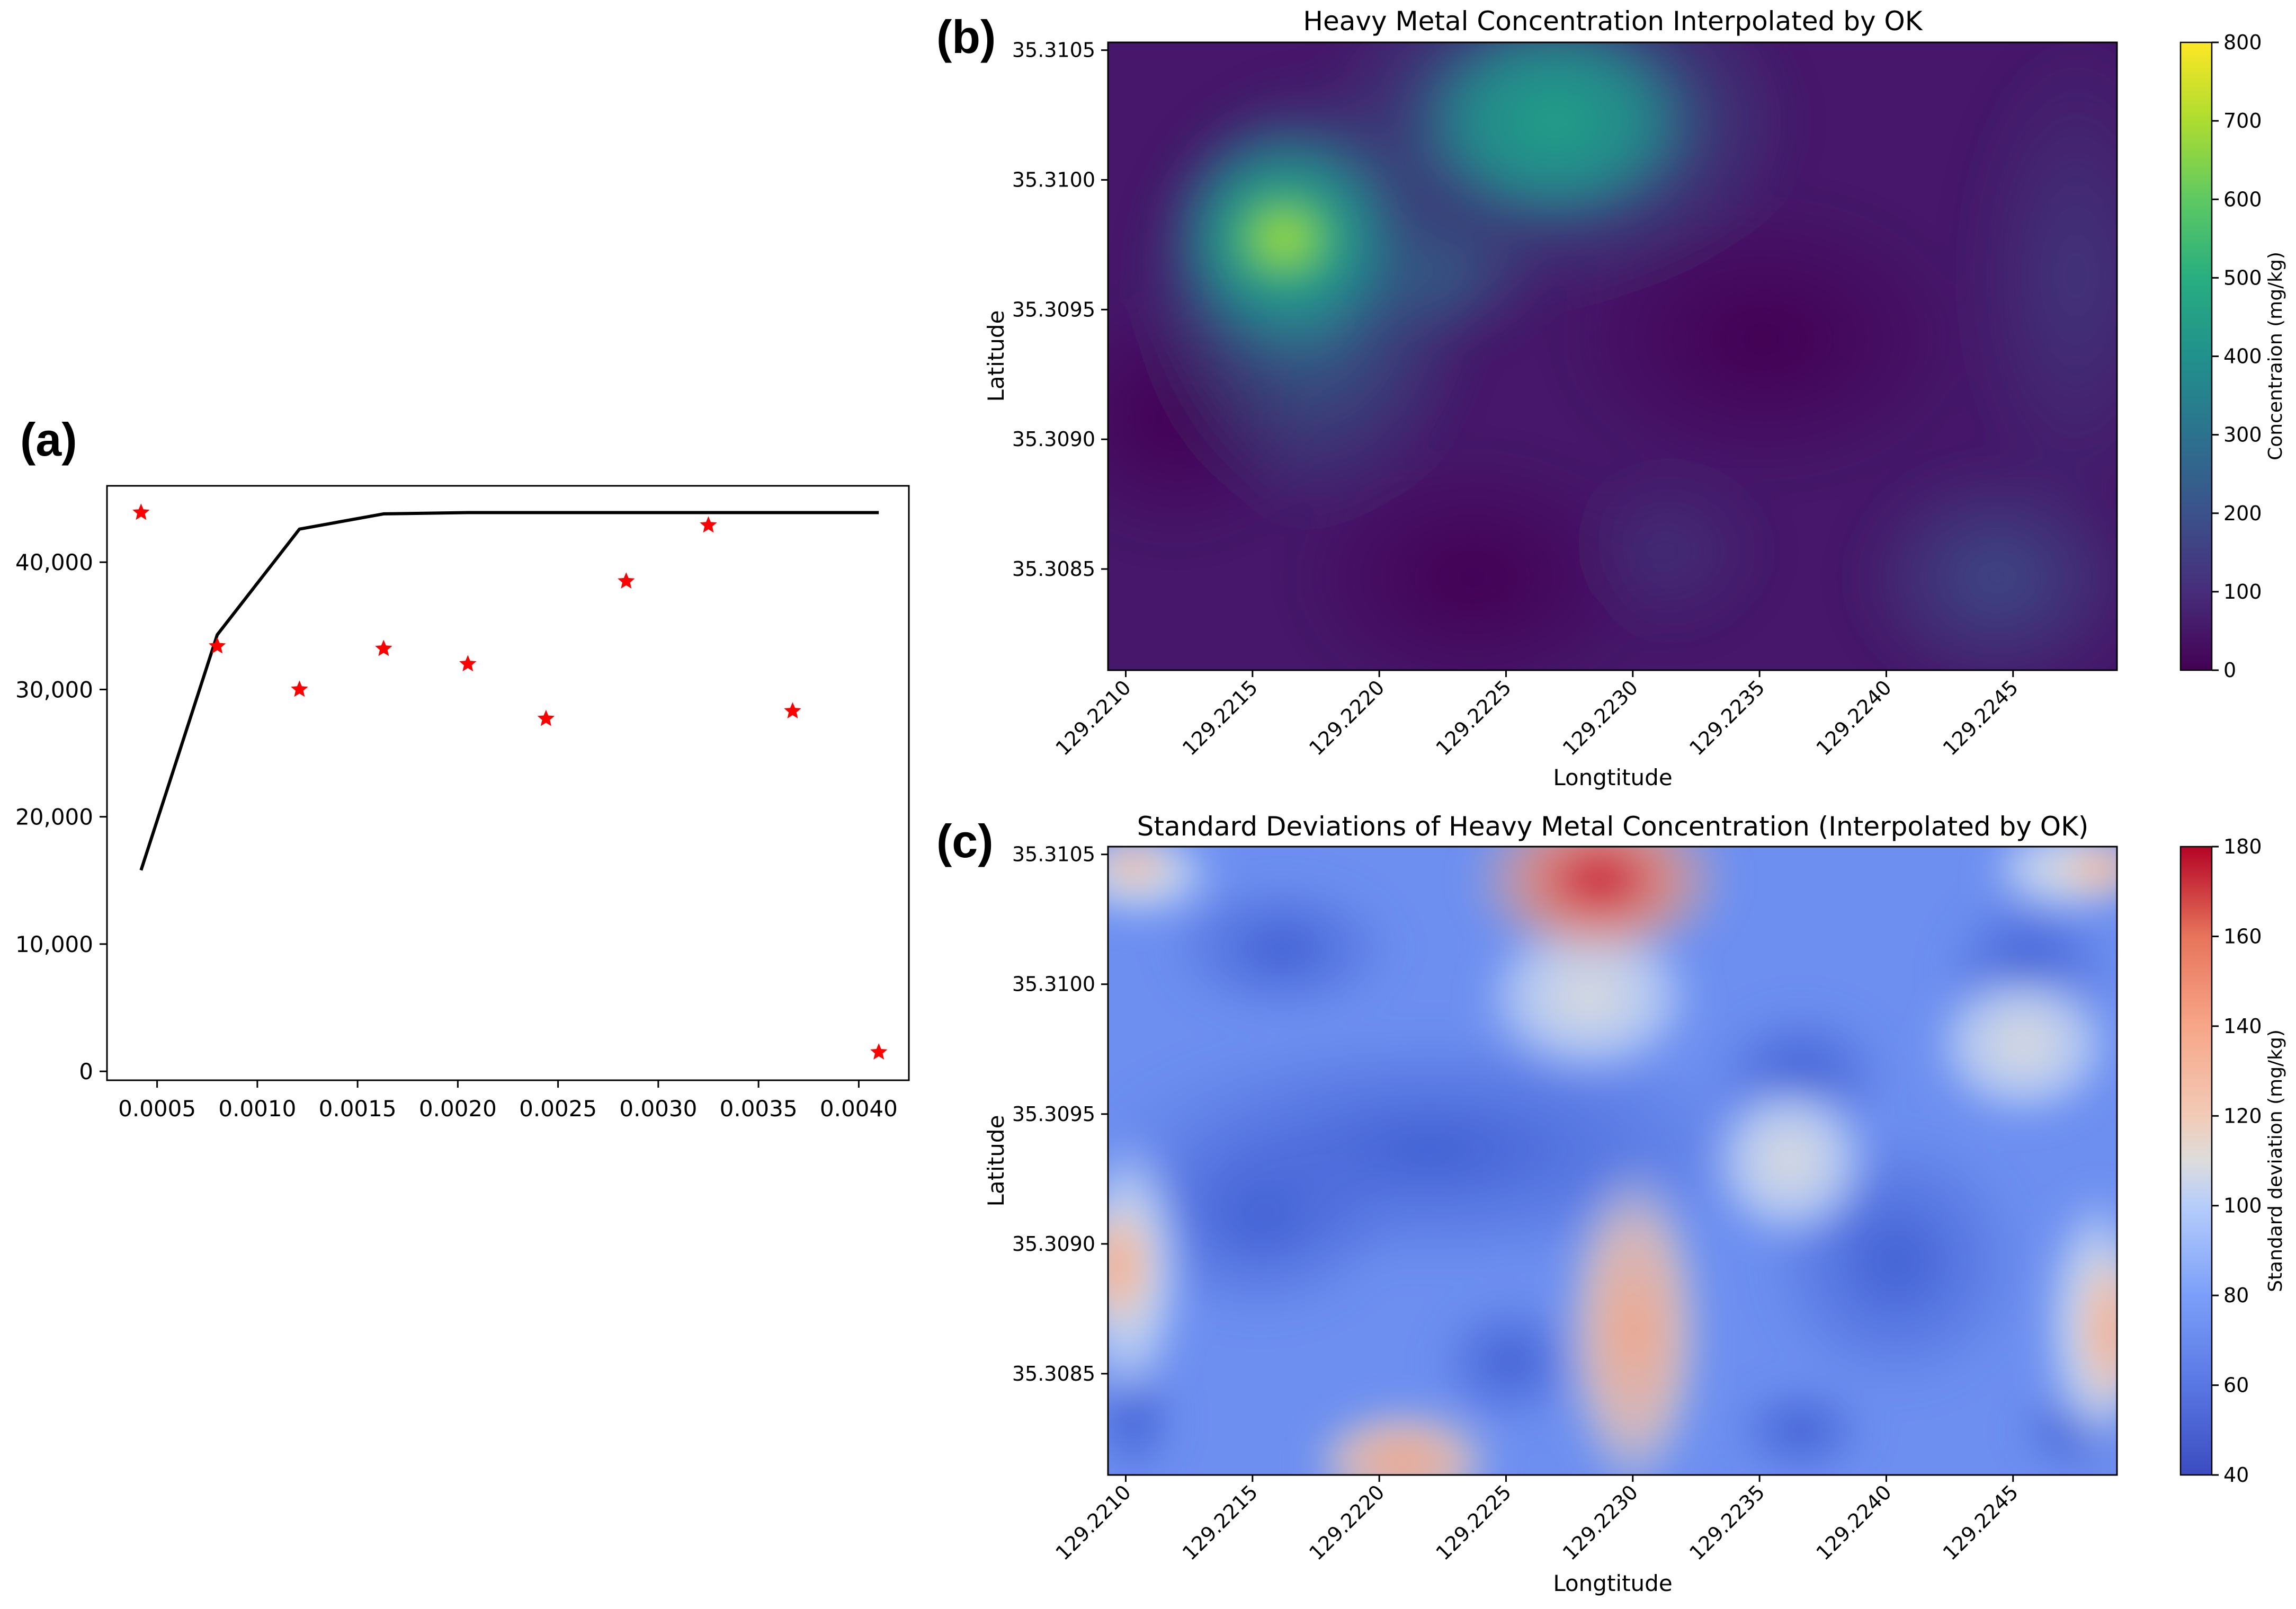 The width and height of the screenshot is (2296, 1609). I want to click on colorbar-c, so click(2196, 1161).